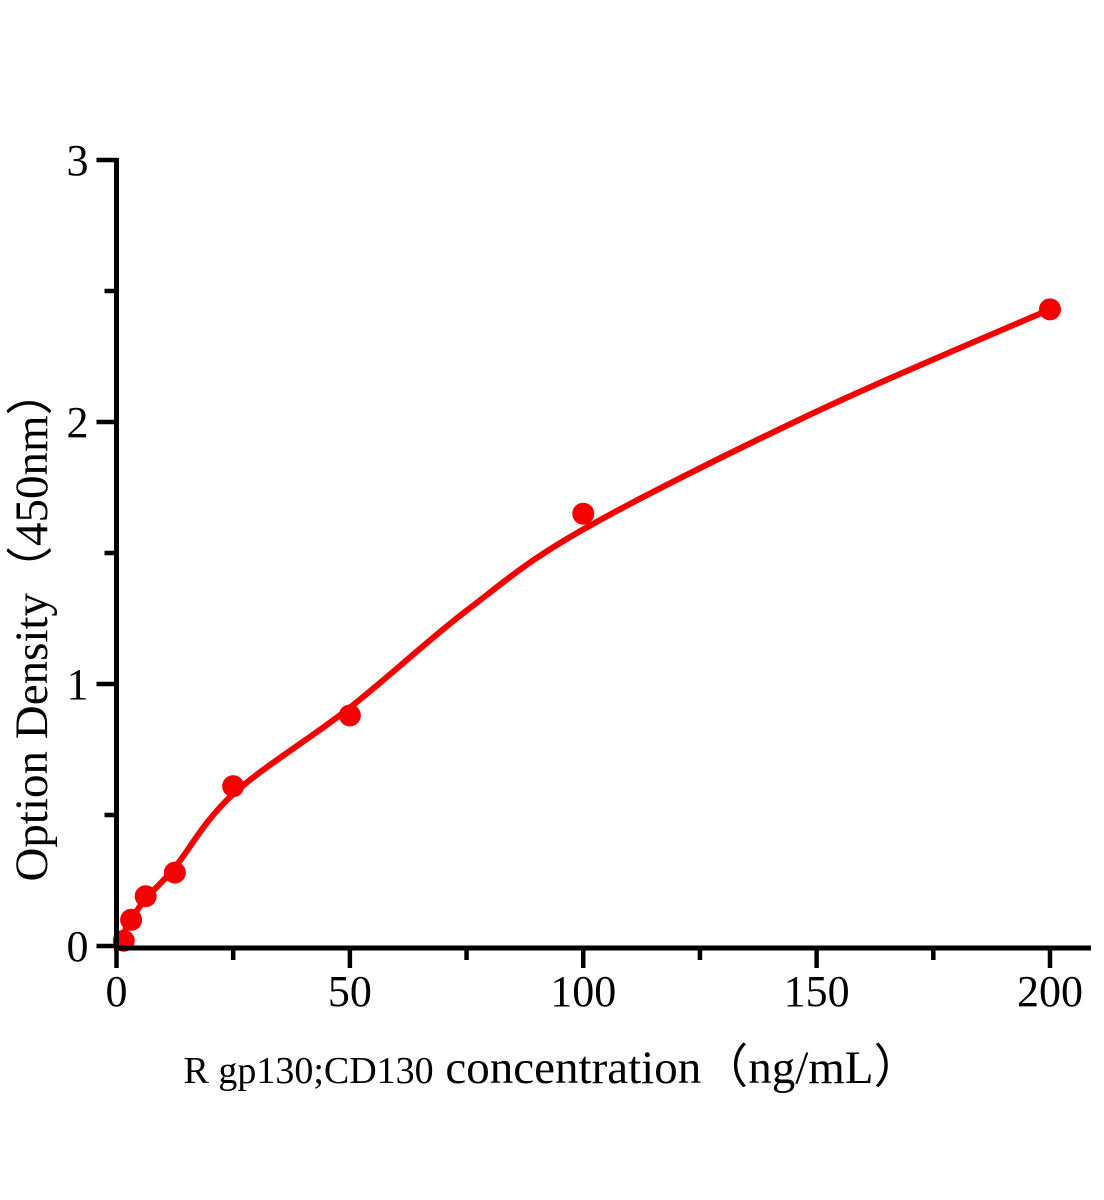  I want to click on y-tick-label: 1, so click(78, 684).